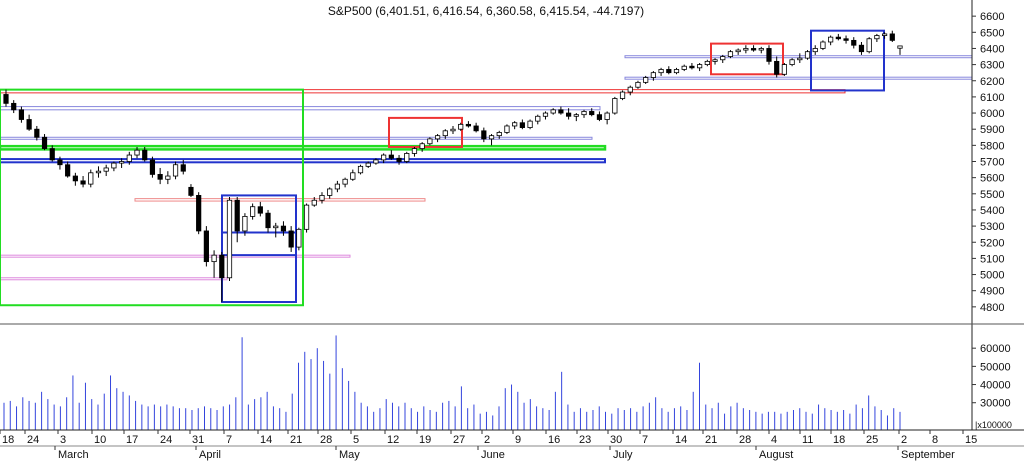 Image resolution: width=1024 pixels, height=462 pixels. Describe the element at coordinates (992, 211) in the screenshot. I see `price-tick-label: 5400` at that location.